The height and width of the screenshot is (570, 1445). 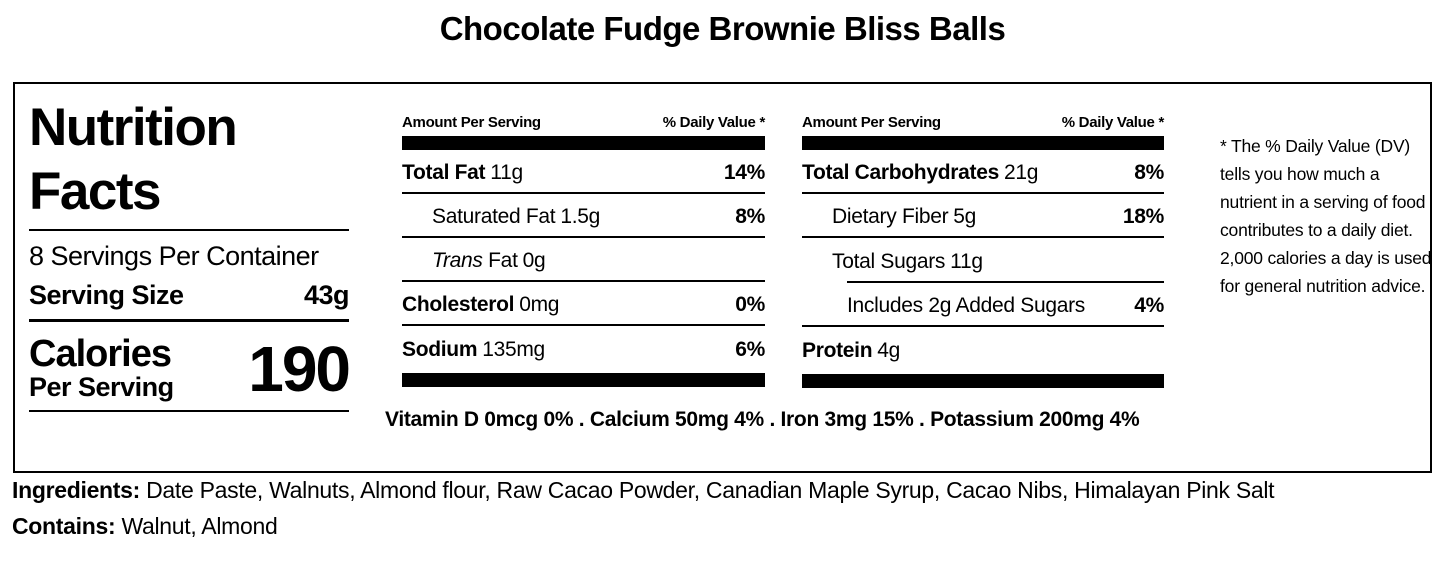 I want to click on calories-row: Calories Per Serving 190, so click(x=190, y=371).